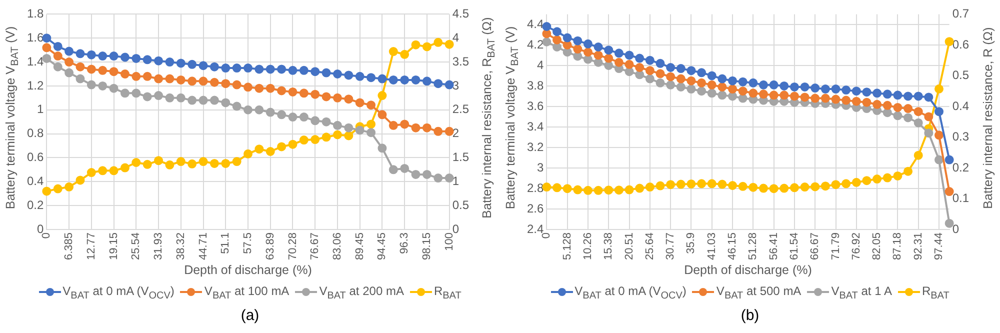 Image resolution: width=1000 pixels, height=333 pixels. Describe the element at coordinates (650, 246) in the screenshot. I see `x-tick-label: 25.64` at that location.